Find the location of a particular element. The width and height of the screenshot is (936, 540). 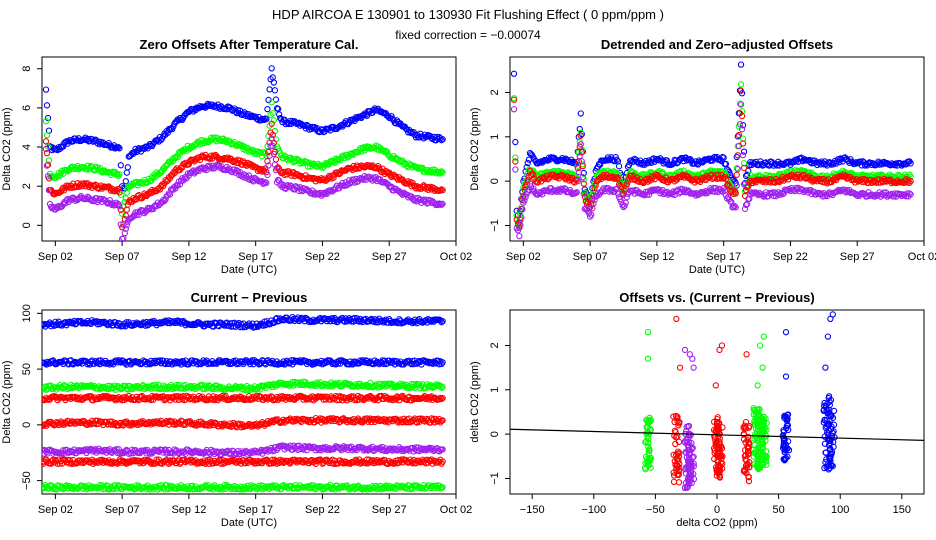

figure-subtitle: fixed correction = −0.00074 is located at coordinates (468, 35).